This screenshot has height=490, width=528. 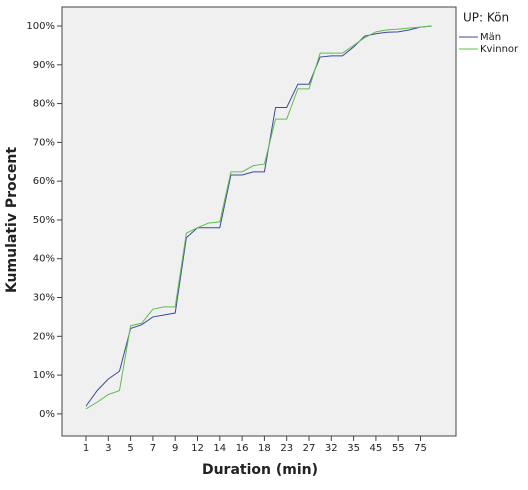 I want to click on y-tick-label: 30%, so click(x=44, y=298).